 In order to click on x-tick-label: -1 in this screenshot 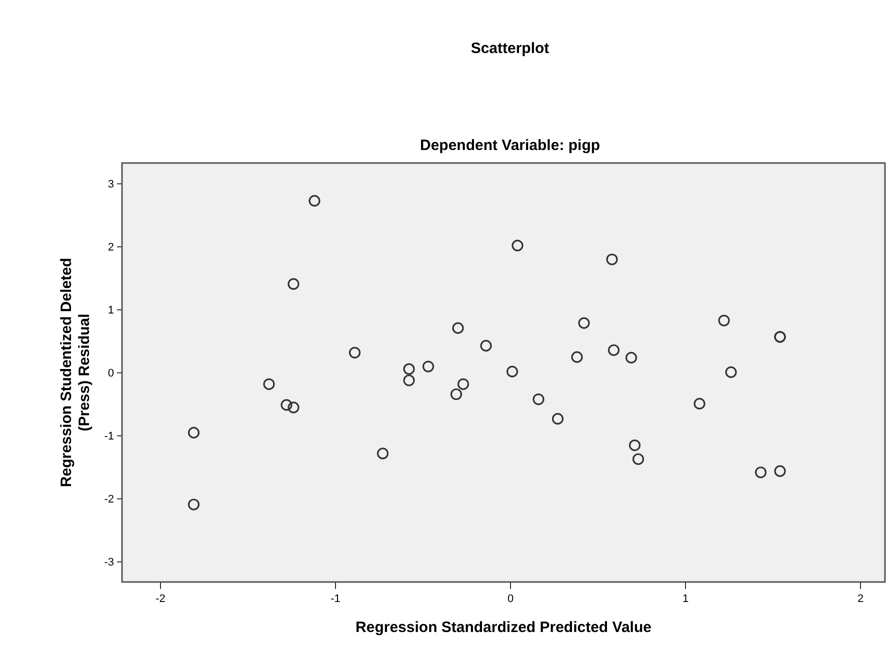, I will do `click(335, 599)`.